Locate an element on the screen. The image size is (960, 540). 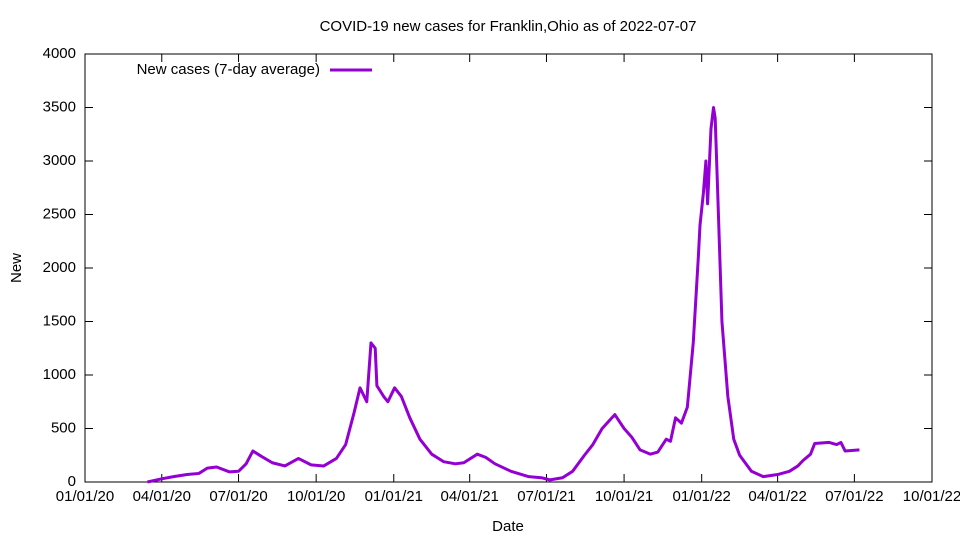
x-tick-label: 07/01/21 is located at coordinates (546, 496).